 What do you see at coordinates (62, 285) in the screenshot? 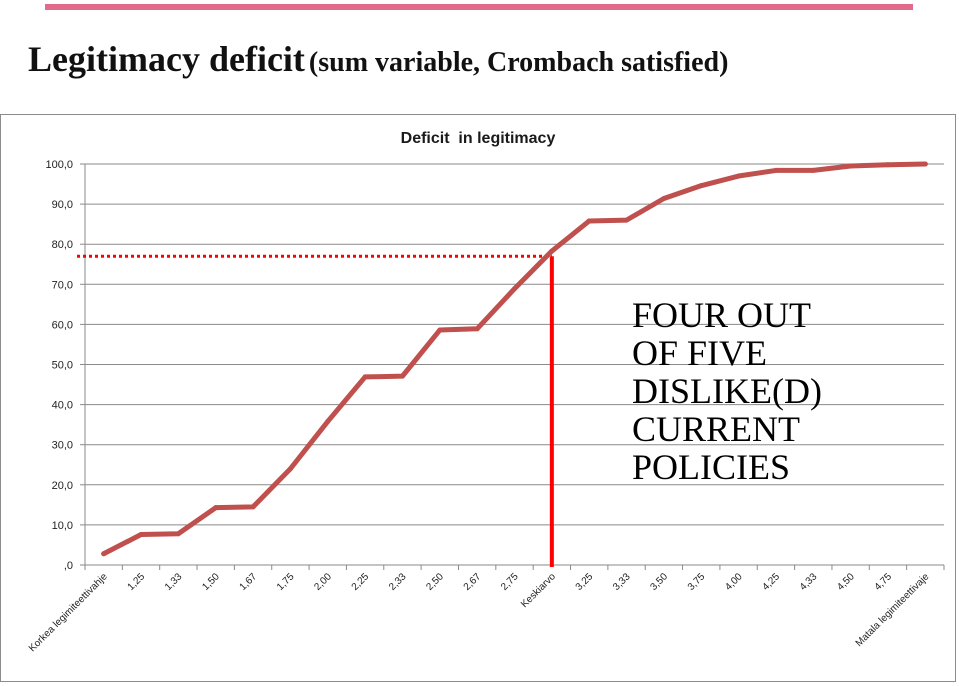
I see `y-tick-label: 70,0` at bounding box center [62, 285].